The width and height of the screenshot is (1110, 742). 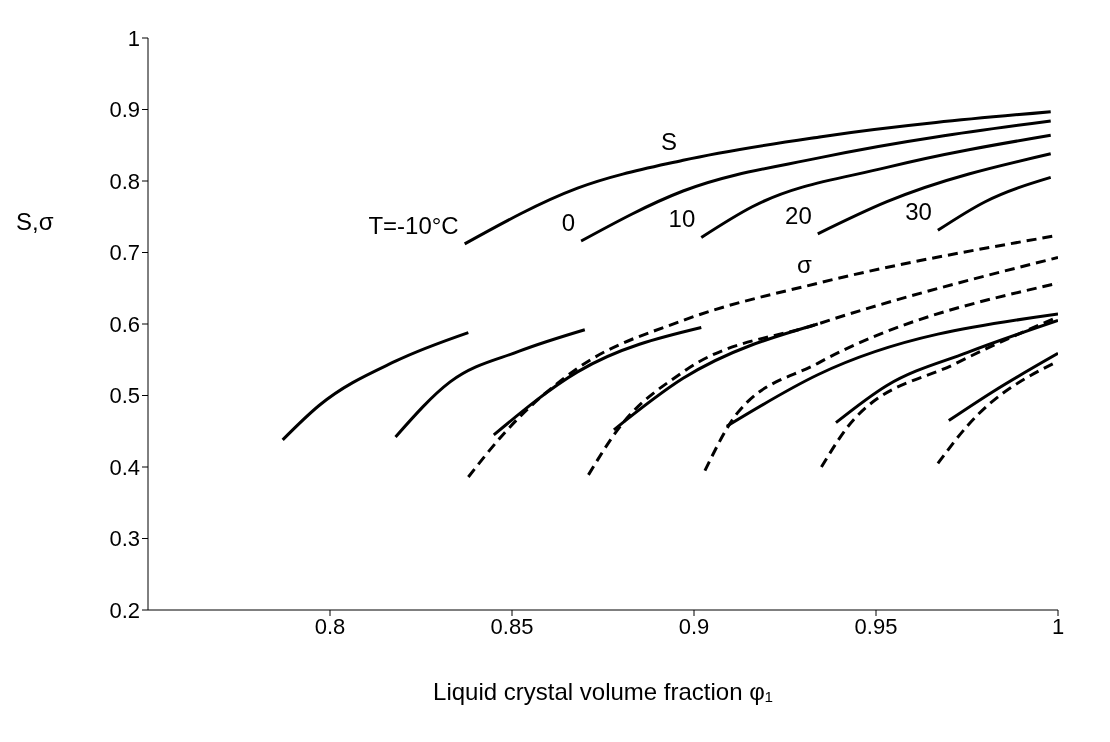 What do you see at coordinates (918, 212) in the screenshot?
I see `annotation: 30` at bounding box center [918, 212].